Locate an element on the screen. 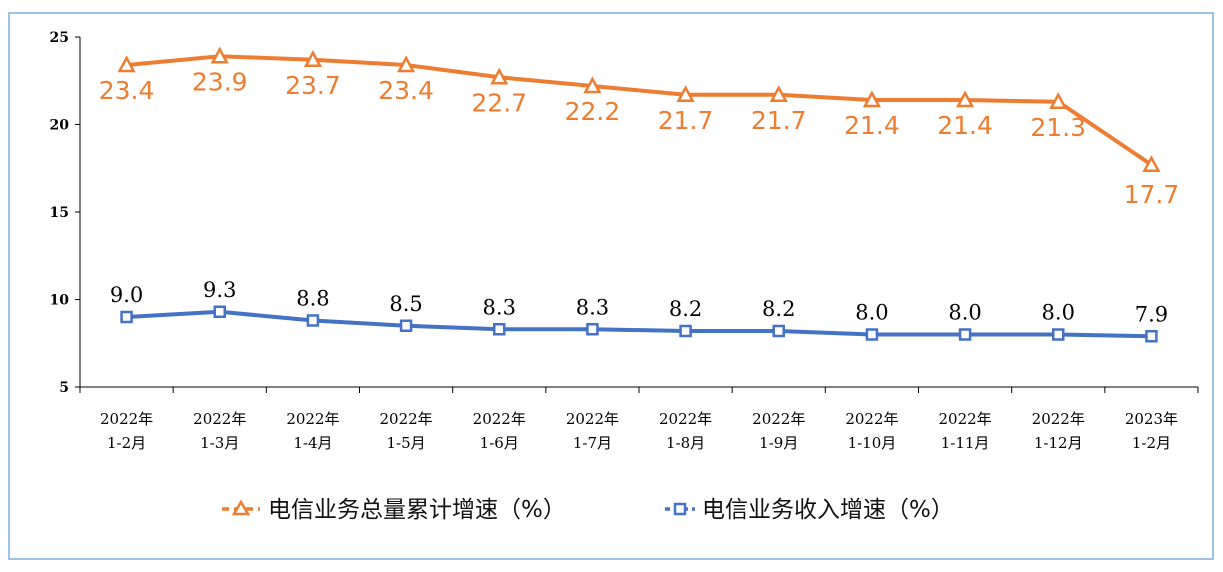 This screenshot has height=572, width=1223. y-tick-label: 20 is located at coordinates (60, 126).